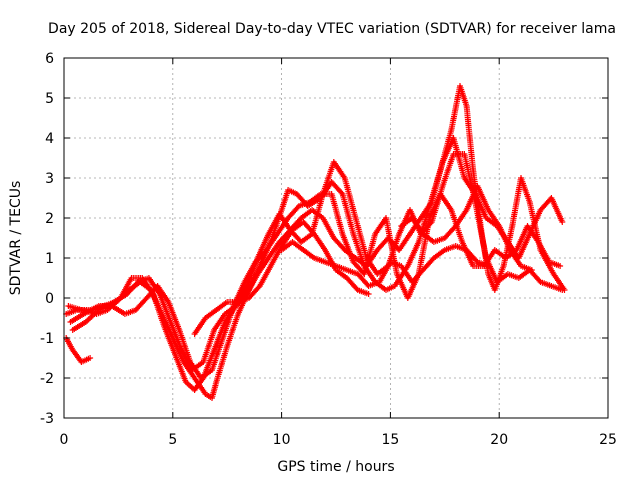 The height and width of the screenshot is (480, 640). I want to click on y-tick-label: -3, so click(47, 419).